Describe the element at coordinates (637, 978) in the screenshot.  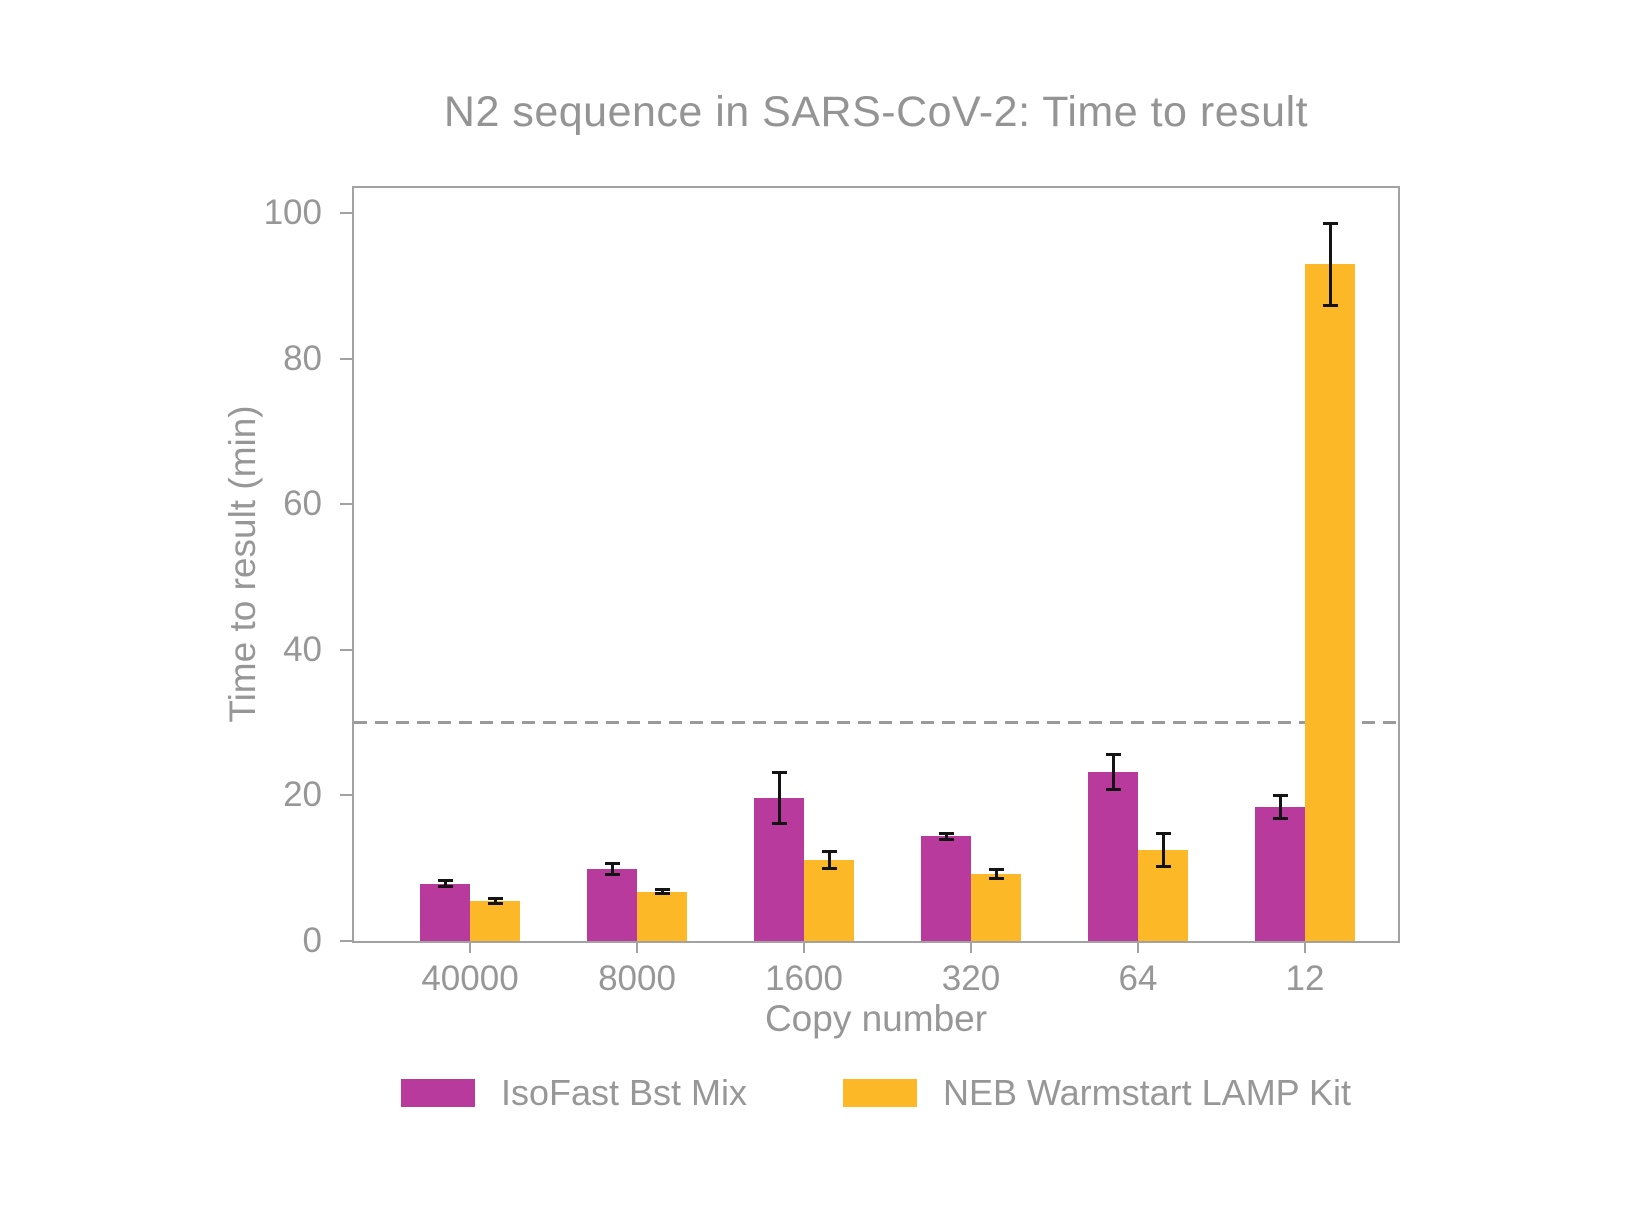
I see `x-tick-label-8000: 8000` at that location.